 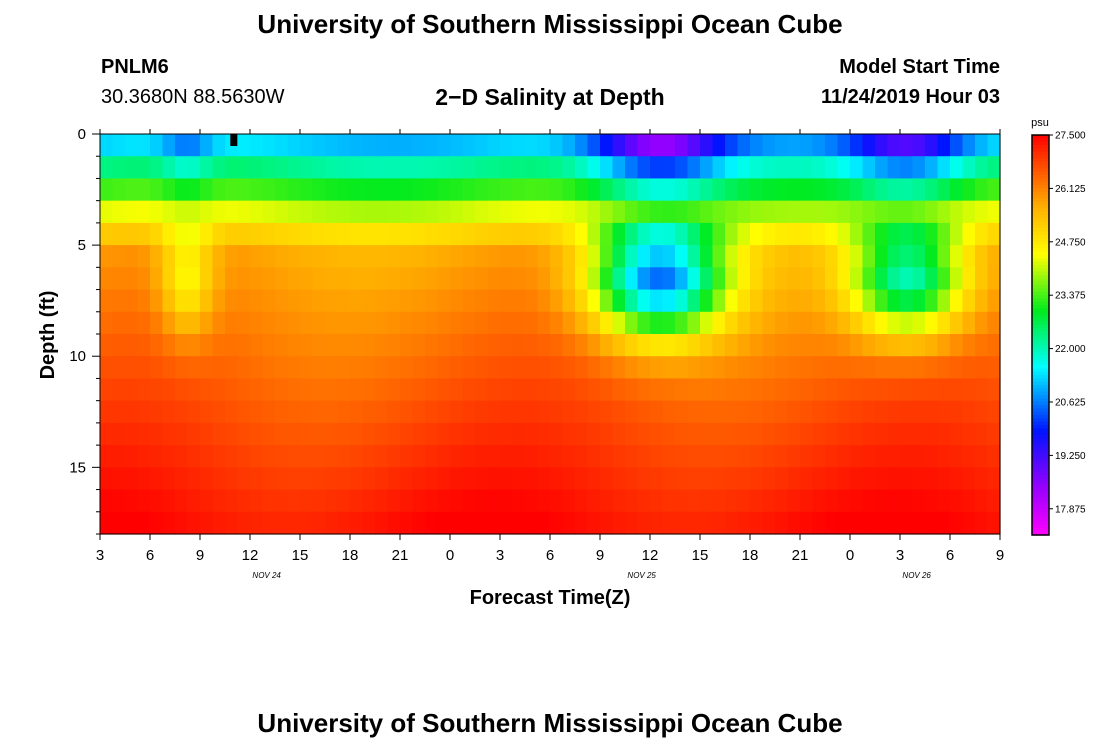 What do you see at coordinates (1000, 555) in the screenshot?
I see `x-tick-label: 9` at bounding box center [1000, 555].